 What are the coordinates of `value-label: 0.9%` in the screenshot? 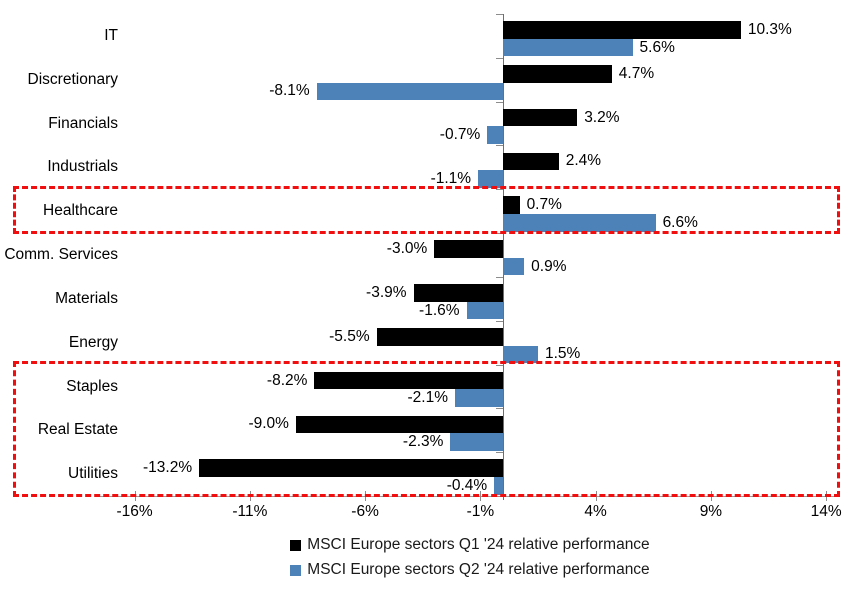 It's located at (549, 266).